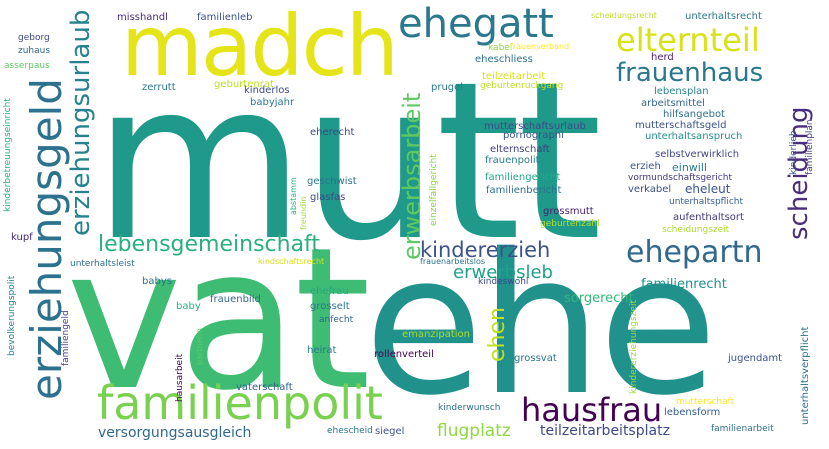 The height and width of the screenshot is (449, 829). What do you see at coordinates (436, 334) in the screenshot?
I see `word-emanzipation: emanzipation` at bounding box center [436, 334].